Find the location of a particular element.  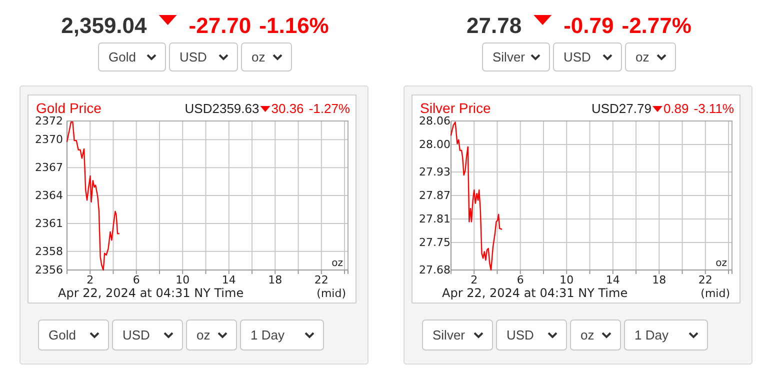

text: 2,359.04 is located at coordinates (104, 25).